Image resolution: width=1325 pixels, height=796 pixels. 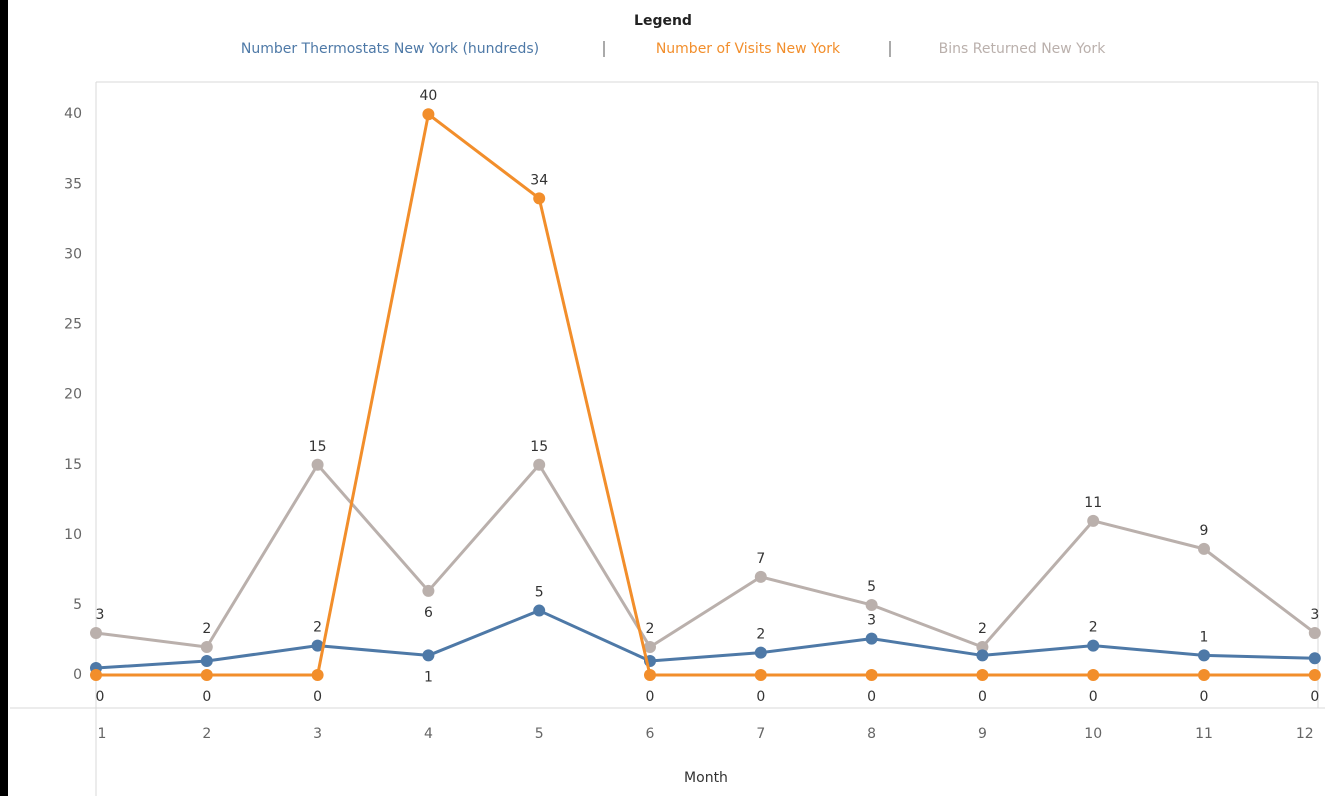 I want to click on y-tick-label: 30, so click(x=73, y=254).